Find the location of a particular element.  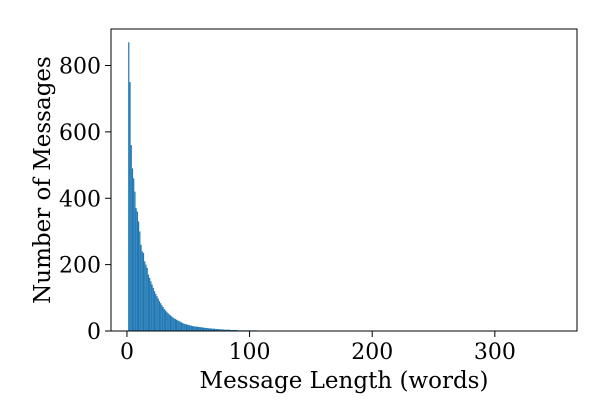

y-tick-label: 200 is located at coordinates (80, 266).